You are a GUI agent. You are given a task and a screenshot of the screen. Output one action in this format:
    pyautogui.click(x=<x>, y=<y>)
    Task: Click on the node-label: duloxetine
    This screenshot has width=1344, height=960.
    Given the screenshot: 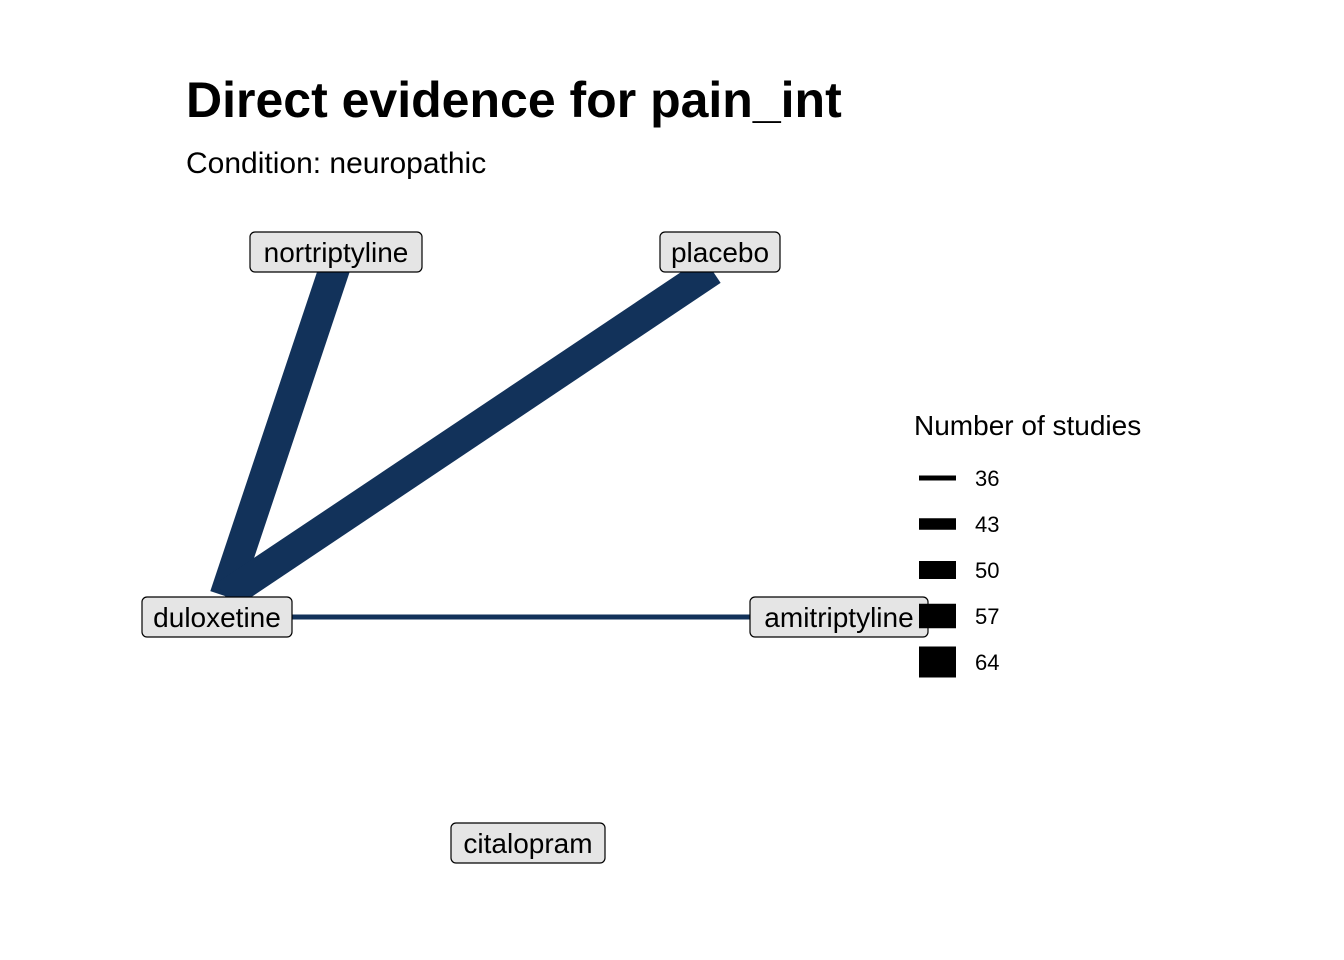 What is the action you would take?
    pyautogui.click(x=217, y=617)
    